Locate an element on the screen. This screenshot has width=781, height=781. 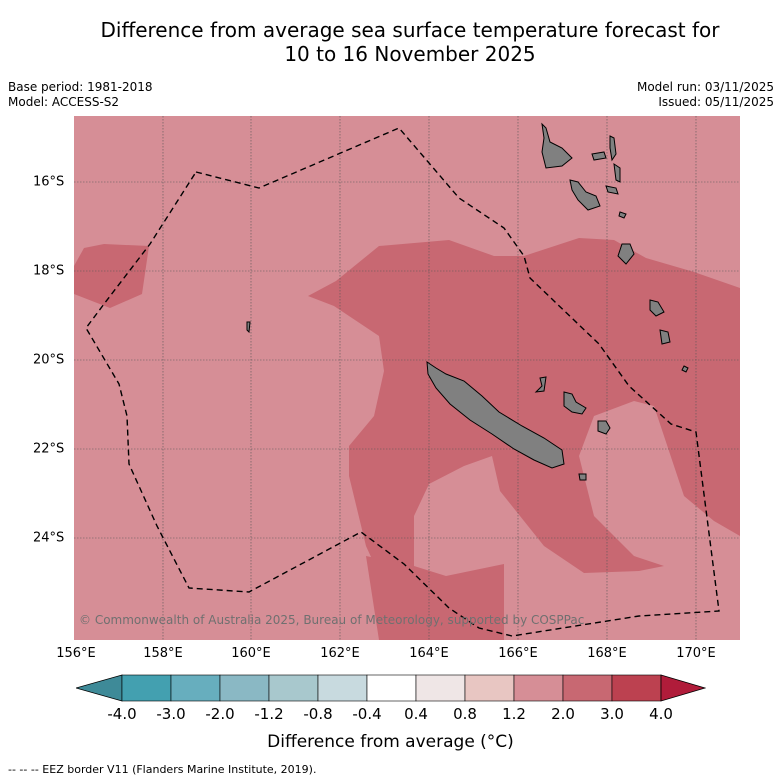
longitude-label: 166°E is located at coordinates (518, 653).